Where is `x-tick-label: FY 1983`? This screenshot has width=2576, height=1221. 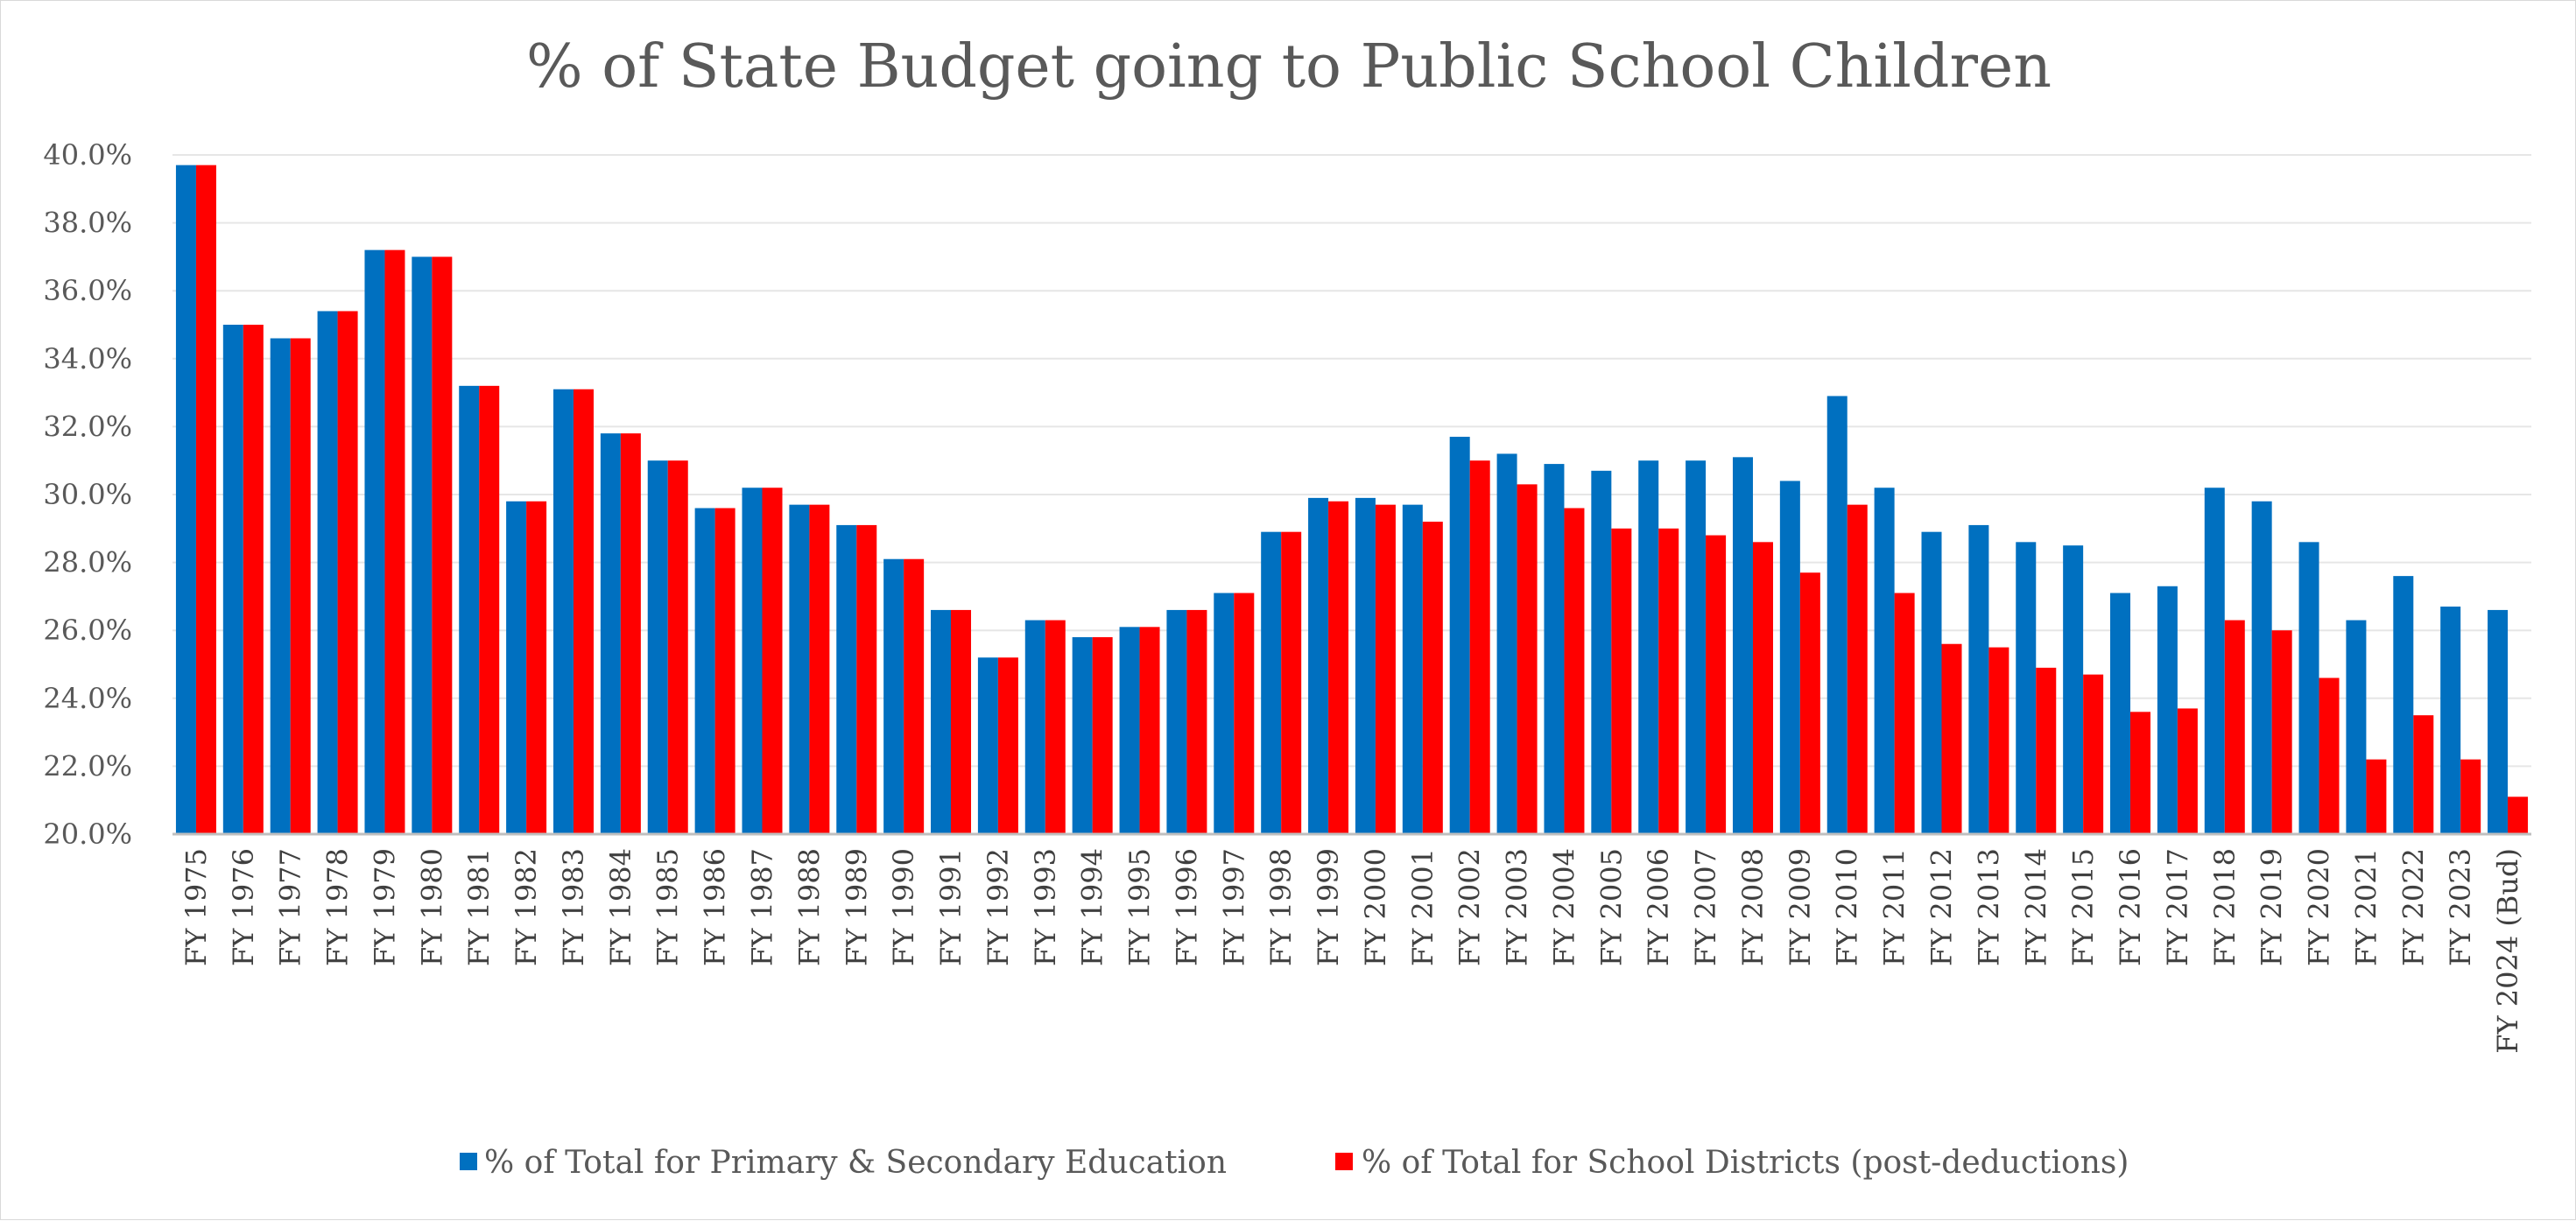 x-tick-label: FY 1983 is located at coordinates (573, 907).